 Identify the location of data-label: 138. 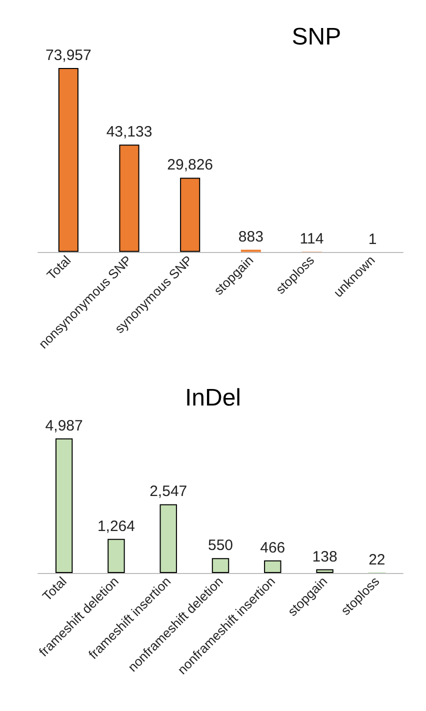
(325, 557).